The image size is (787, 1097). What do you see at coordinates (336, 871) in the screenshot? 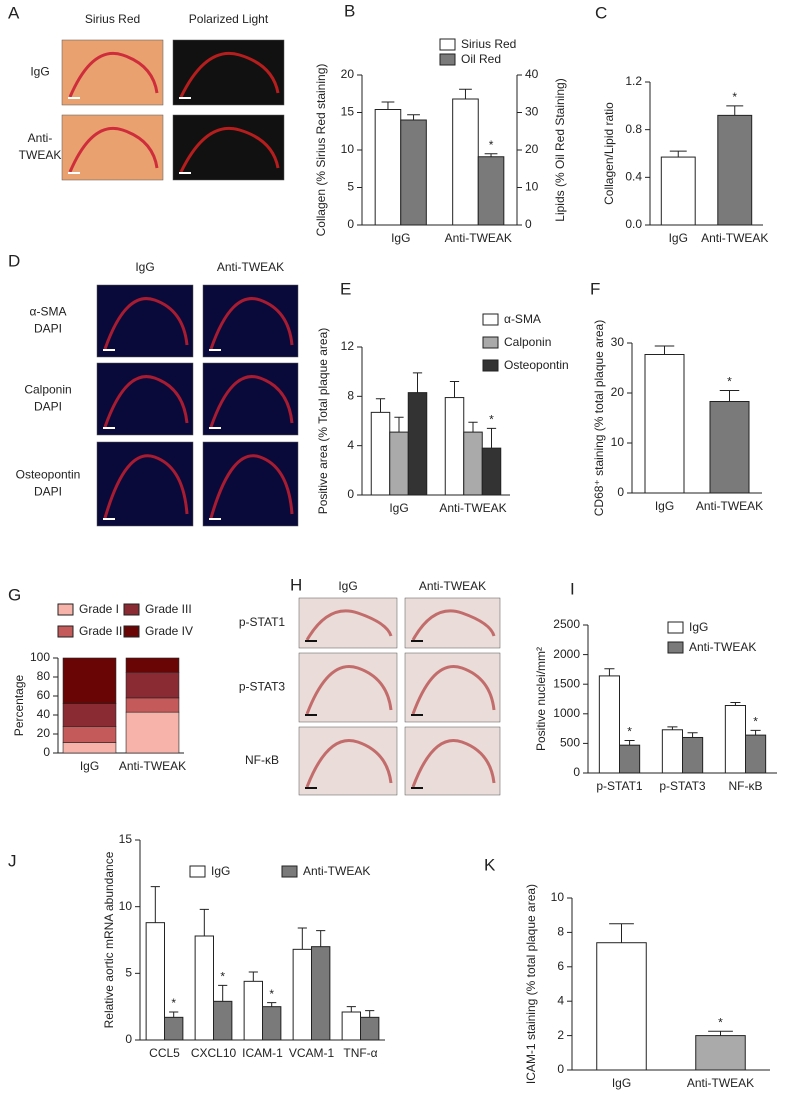
I see `legend-label: Anti-TWEAK` at bounding box center [336, 871].